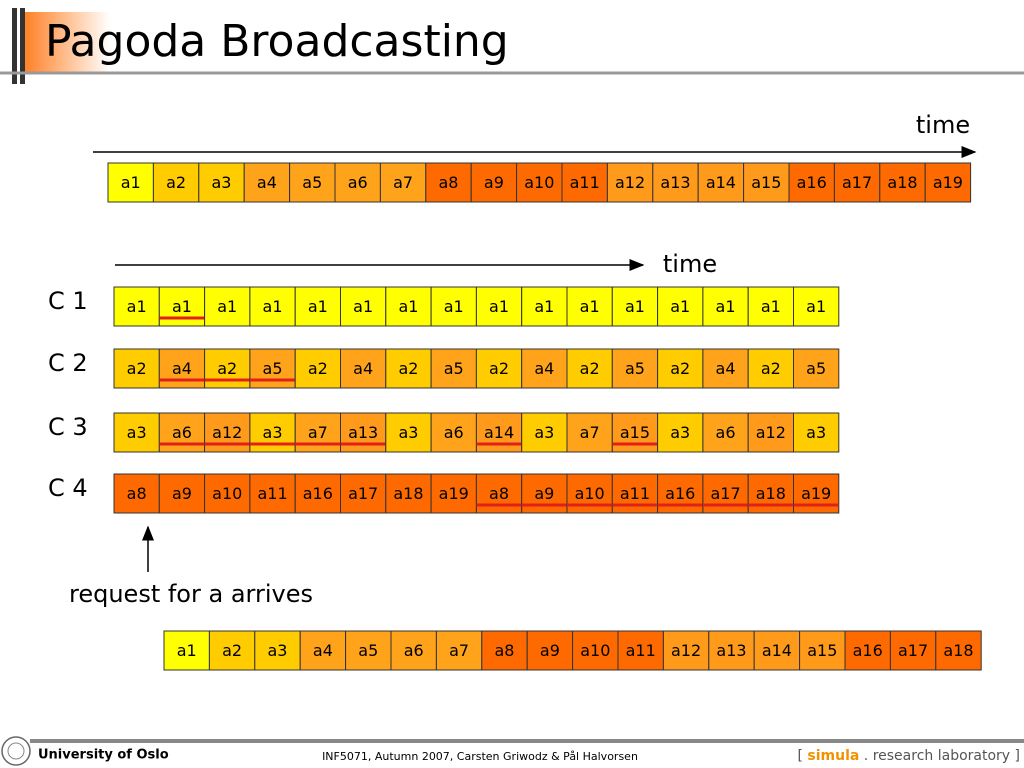  What do you see at coordinates (771, 493) in the screenshot?
I see `segment-label: a18` at bounding box center [771, 493].